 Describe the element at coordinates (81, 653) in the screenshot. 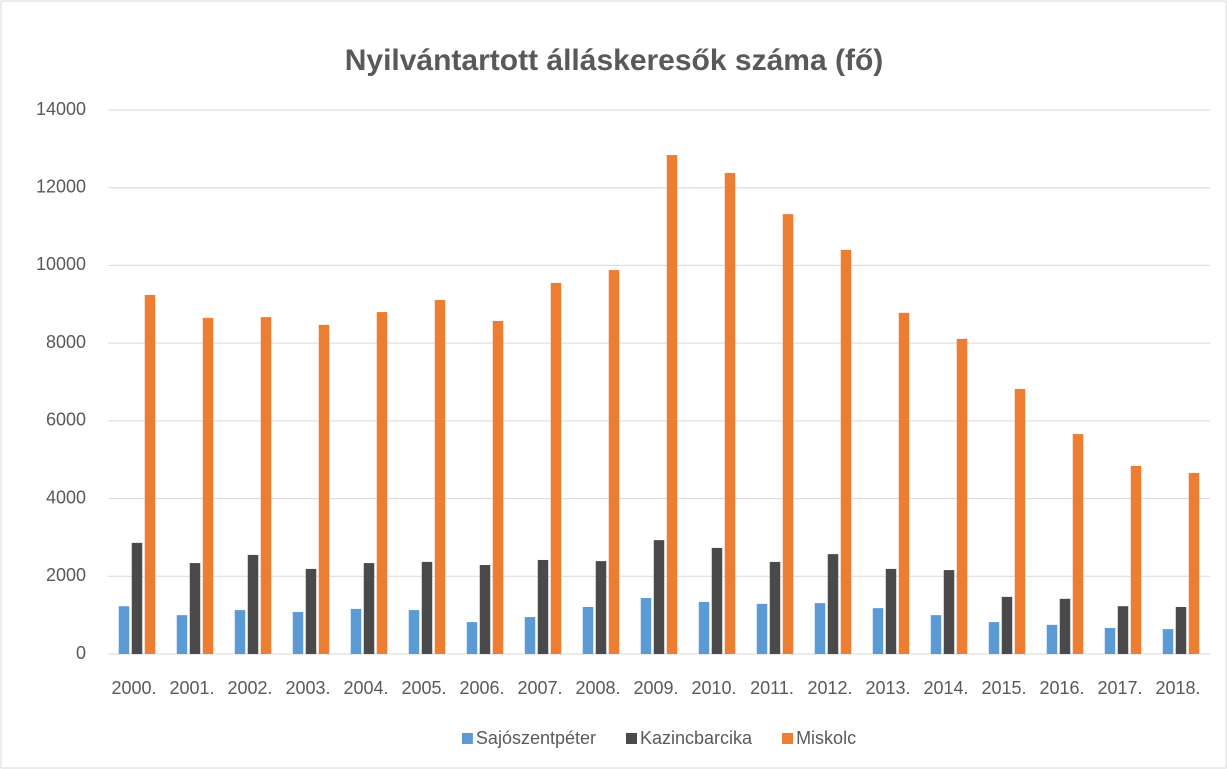

I see `y-tick-label: 0` at that location.